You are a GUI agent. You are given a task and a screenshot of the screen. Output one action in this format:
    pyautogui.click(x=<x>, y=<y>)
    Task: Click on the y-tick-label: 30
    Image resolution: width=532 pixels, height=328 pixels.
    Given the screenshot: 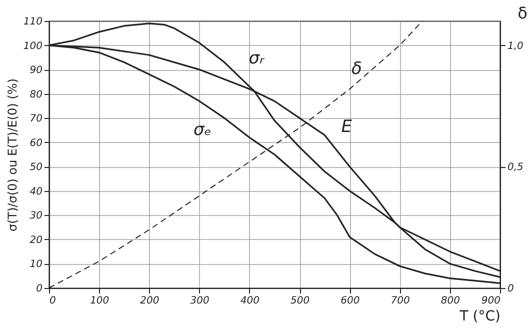 What is the action you would take?
    pyautogui.click(x=36, y=216)
    